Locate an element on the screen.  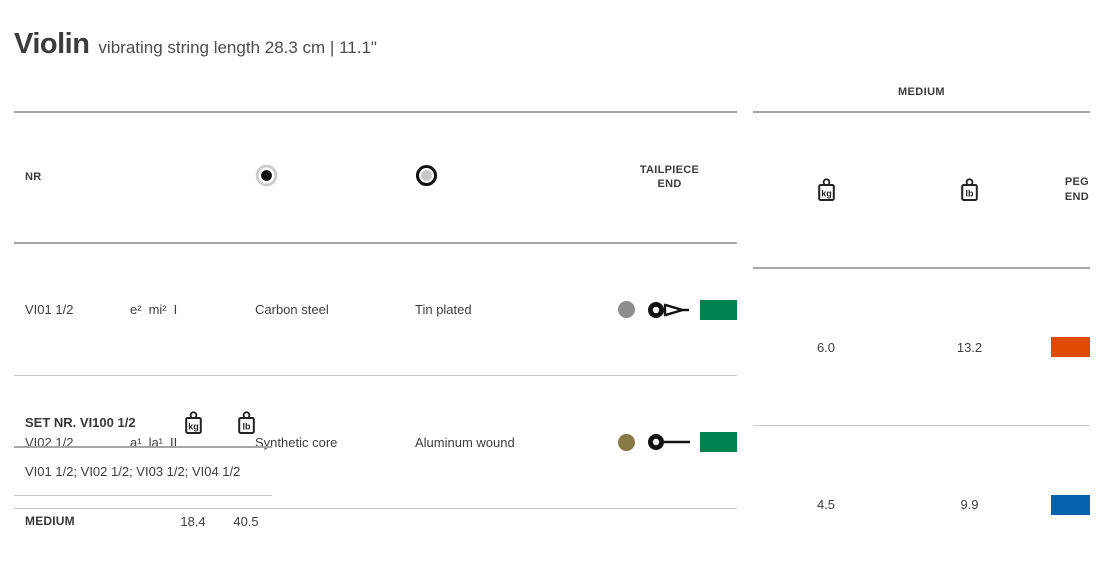
set-number-title: SET NR. VI100 1/2 is located at coordinates (80, 422).